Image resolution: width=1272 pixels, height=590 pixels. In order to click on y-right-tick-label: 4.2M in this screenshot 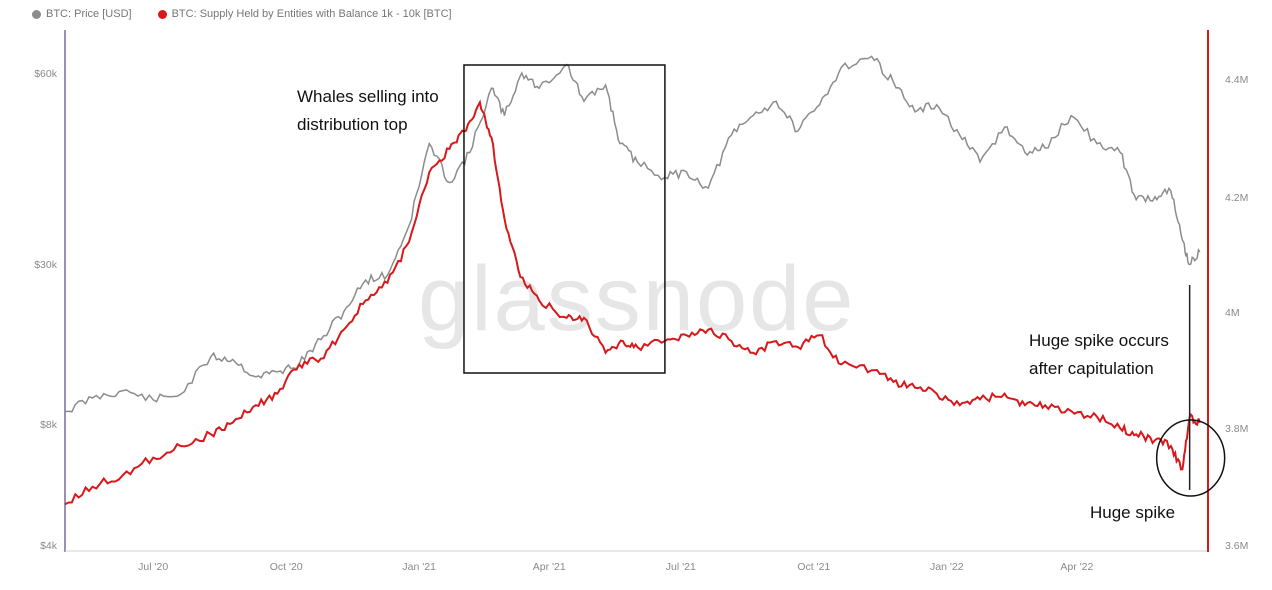, I will do `click(1236, 198)`.